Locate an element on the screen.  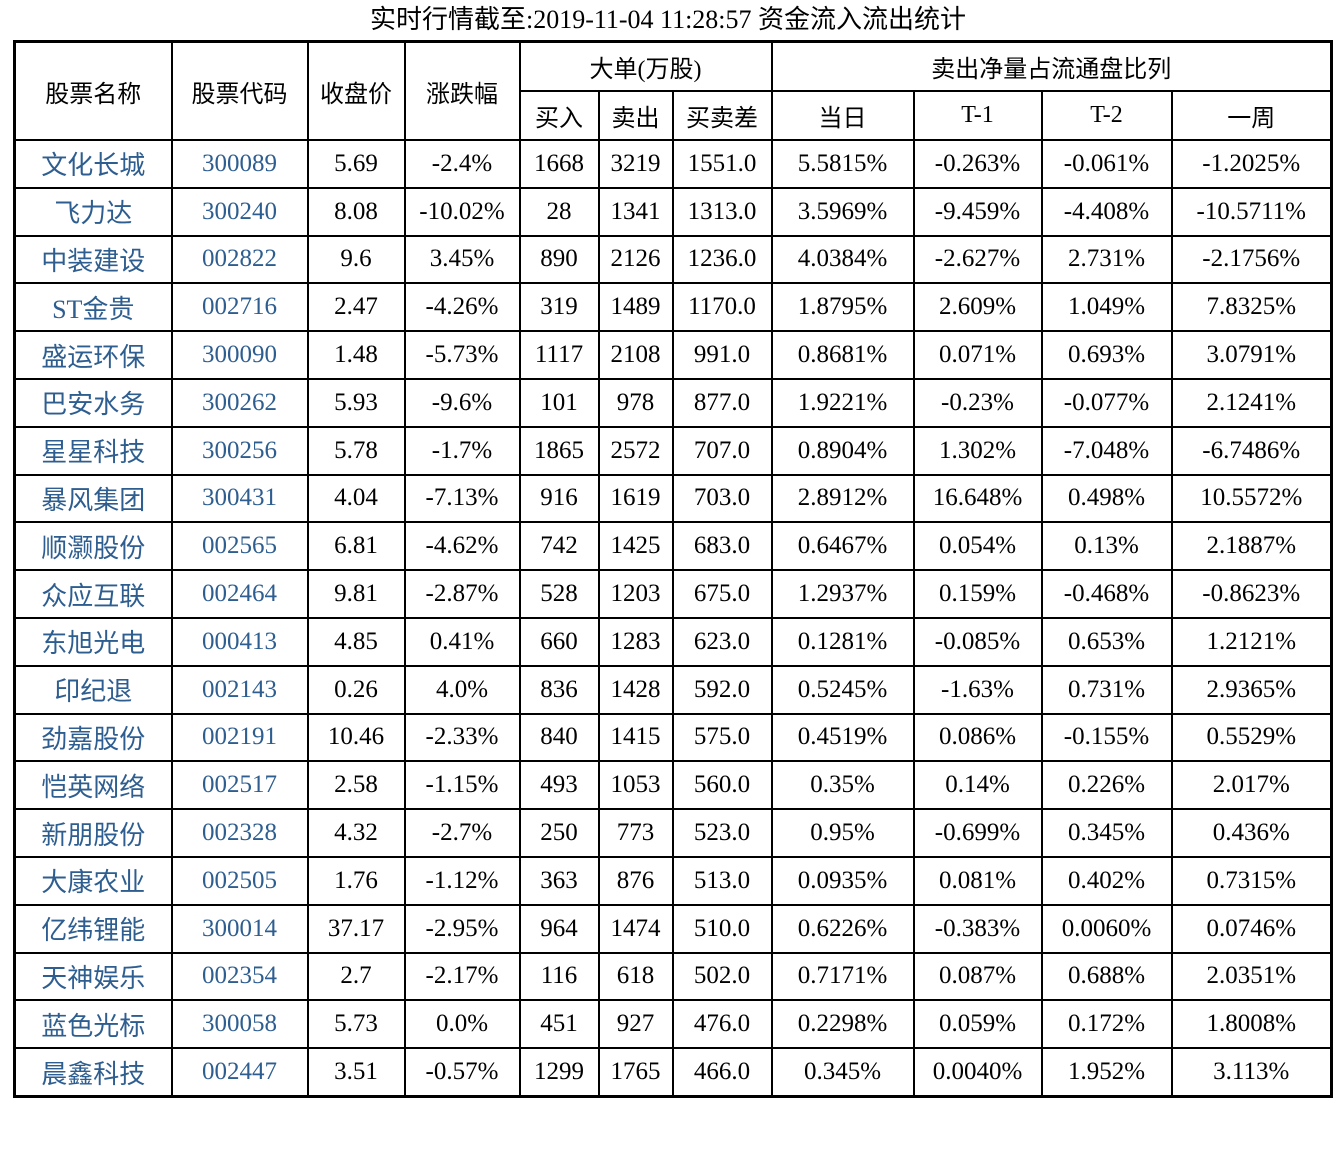
sell-volume-cell: 1425 is located at coordinates (635, 546).